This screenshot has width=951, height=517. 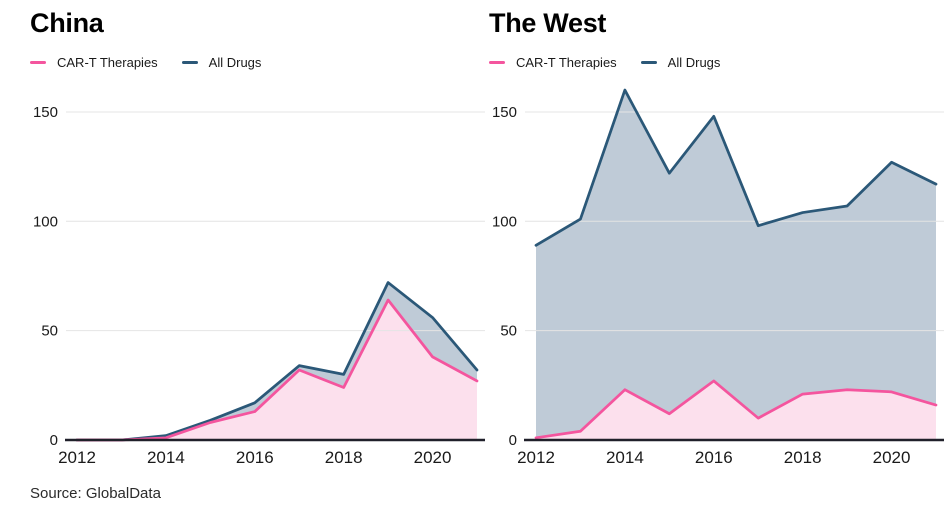 I want to click on source-label: Source: GlobalData, so click(x=95, y=493).